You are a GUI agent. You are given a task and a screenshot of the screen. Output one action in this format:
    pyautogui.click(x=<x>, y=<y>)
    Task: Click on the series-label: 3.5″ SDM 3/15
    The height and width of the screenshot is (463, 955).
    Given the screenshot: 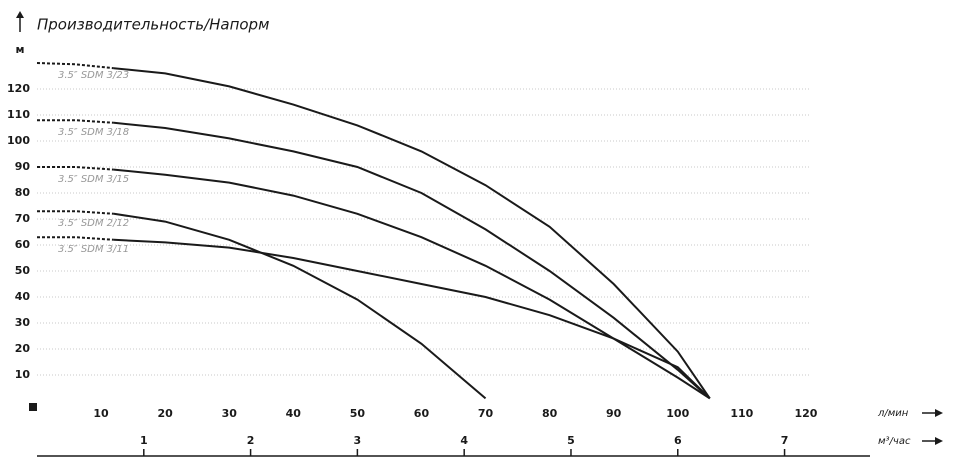 What is the action you would take?
    pyautogui.click(x=93, y=179)
    